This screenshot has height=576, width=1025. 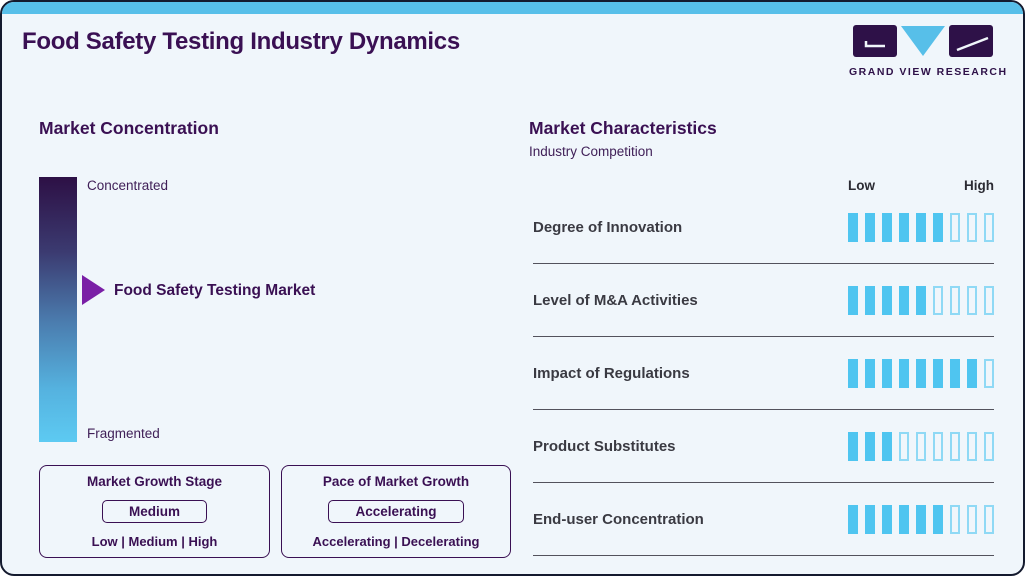 I want to click on growth-stage-options: Low | Medium | High, so click(x=154, y=541).